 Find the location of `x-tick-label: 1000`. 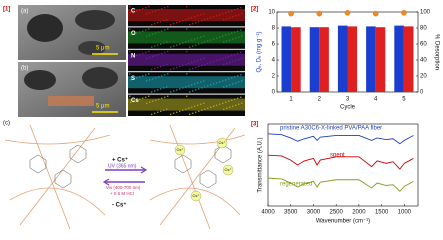

x-tick-label: 1000 is located at coordinates (405, 213).